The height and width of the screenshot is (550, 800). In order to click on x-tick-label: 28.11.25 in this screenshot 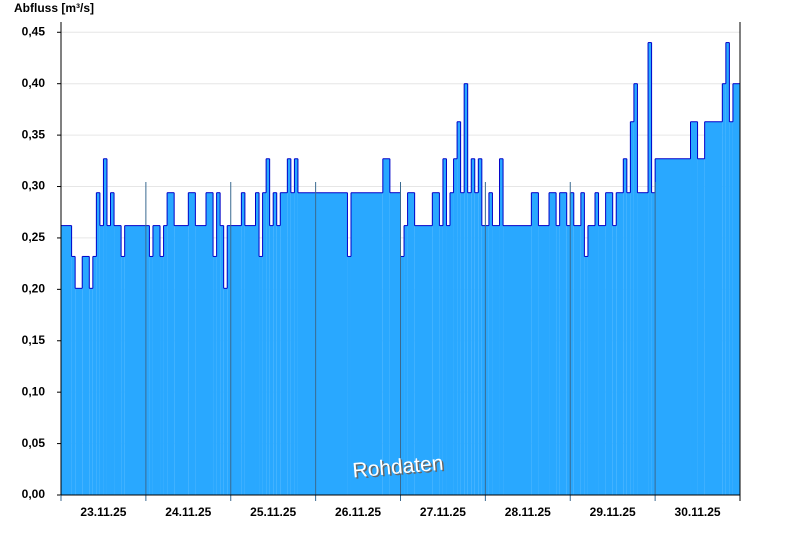, I will do `click(528, 512)`.